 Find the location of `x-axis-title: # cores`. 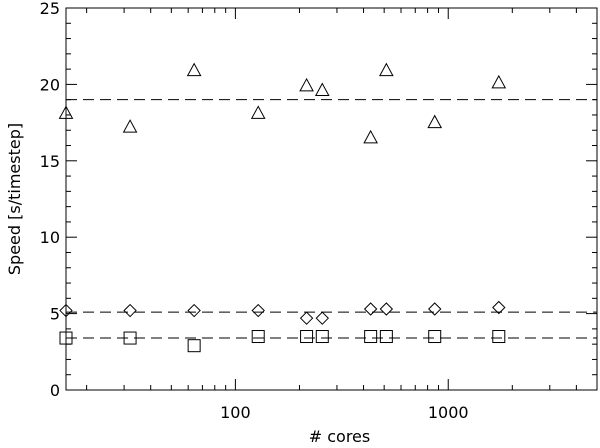

x-axis-title: # cores is located at coordinates (339, 436).